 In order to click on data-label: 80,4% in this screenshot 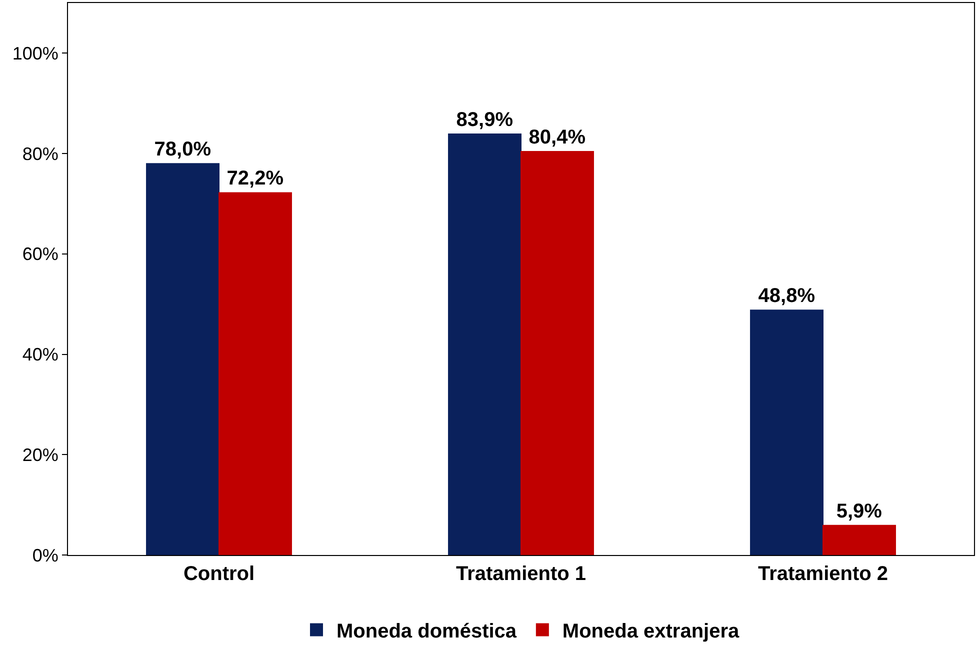, I will do `click(557, 137)`.